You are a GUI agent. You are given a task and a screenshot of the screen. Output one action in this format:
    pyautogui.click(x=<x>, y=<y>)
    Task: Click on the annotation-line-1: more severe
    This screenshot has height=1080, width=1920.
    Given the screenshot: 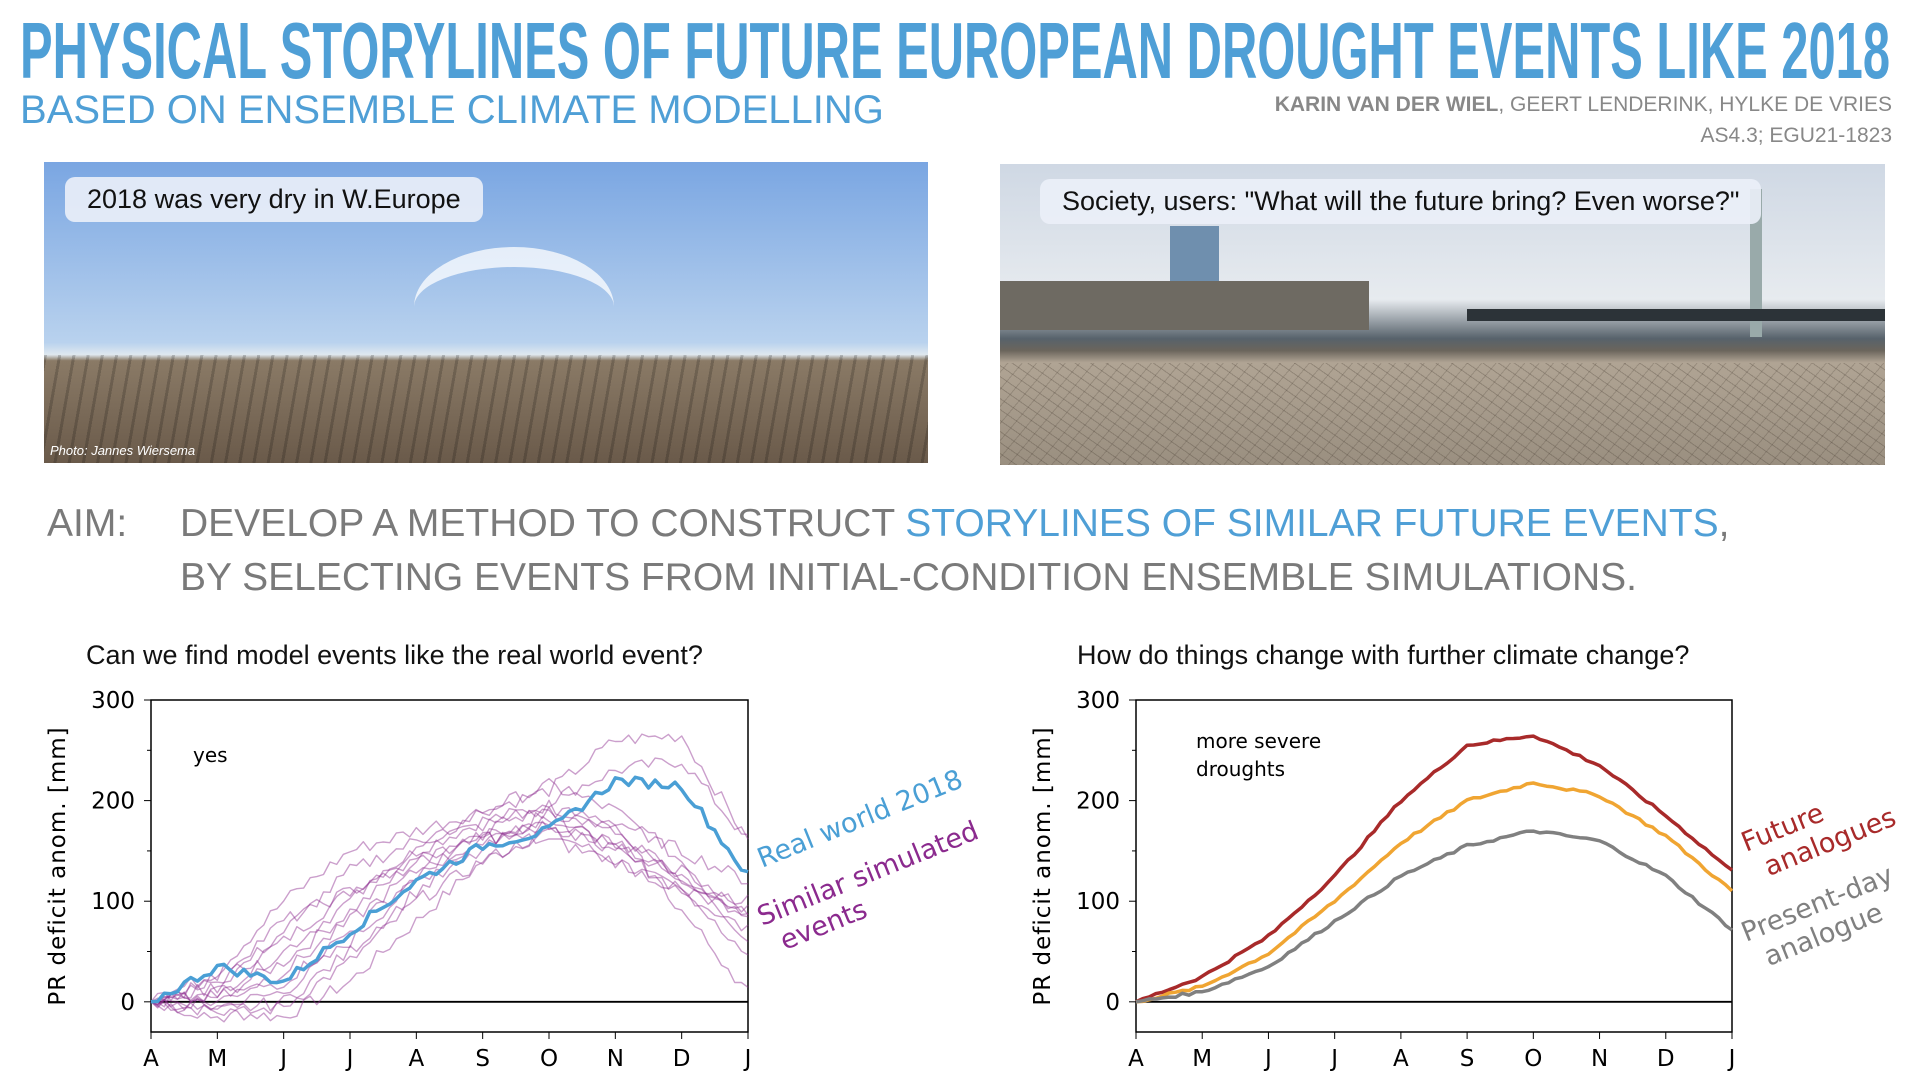 What is the action you would take?
    pyautogui.click(x=1258, y=741)
    